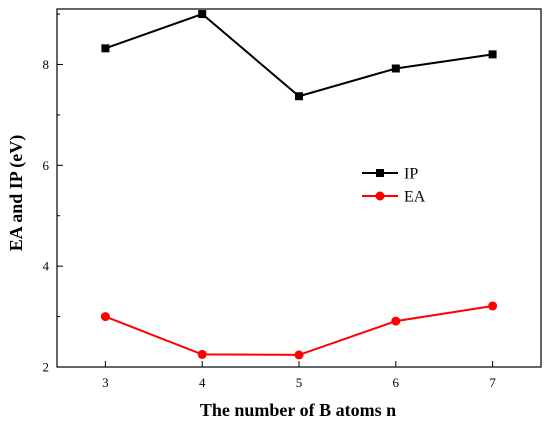 This screenshot has width=550, height=425. What do you see at coordinates (380, 173) in the screenshot?
I see `legend-marker-ip` at bounding box center [380, 173].